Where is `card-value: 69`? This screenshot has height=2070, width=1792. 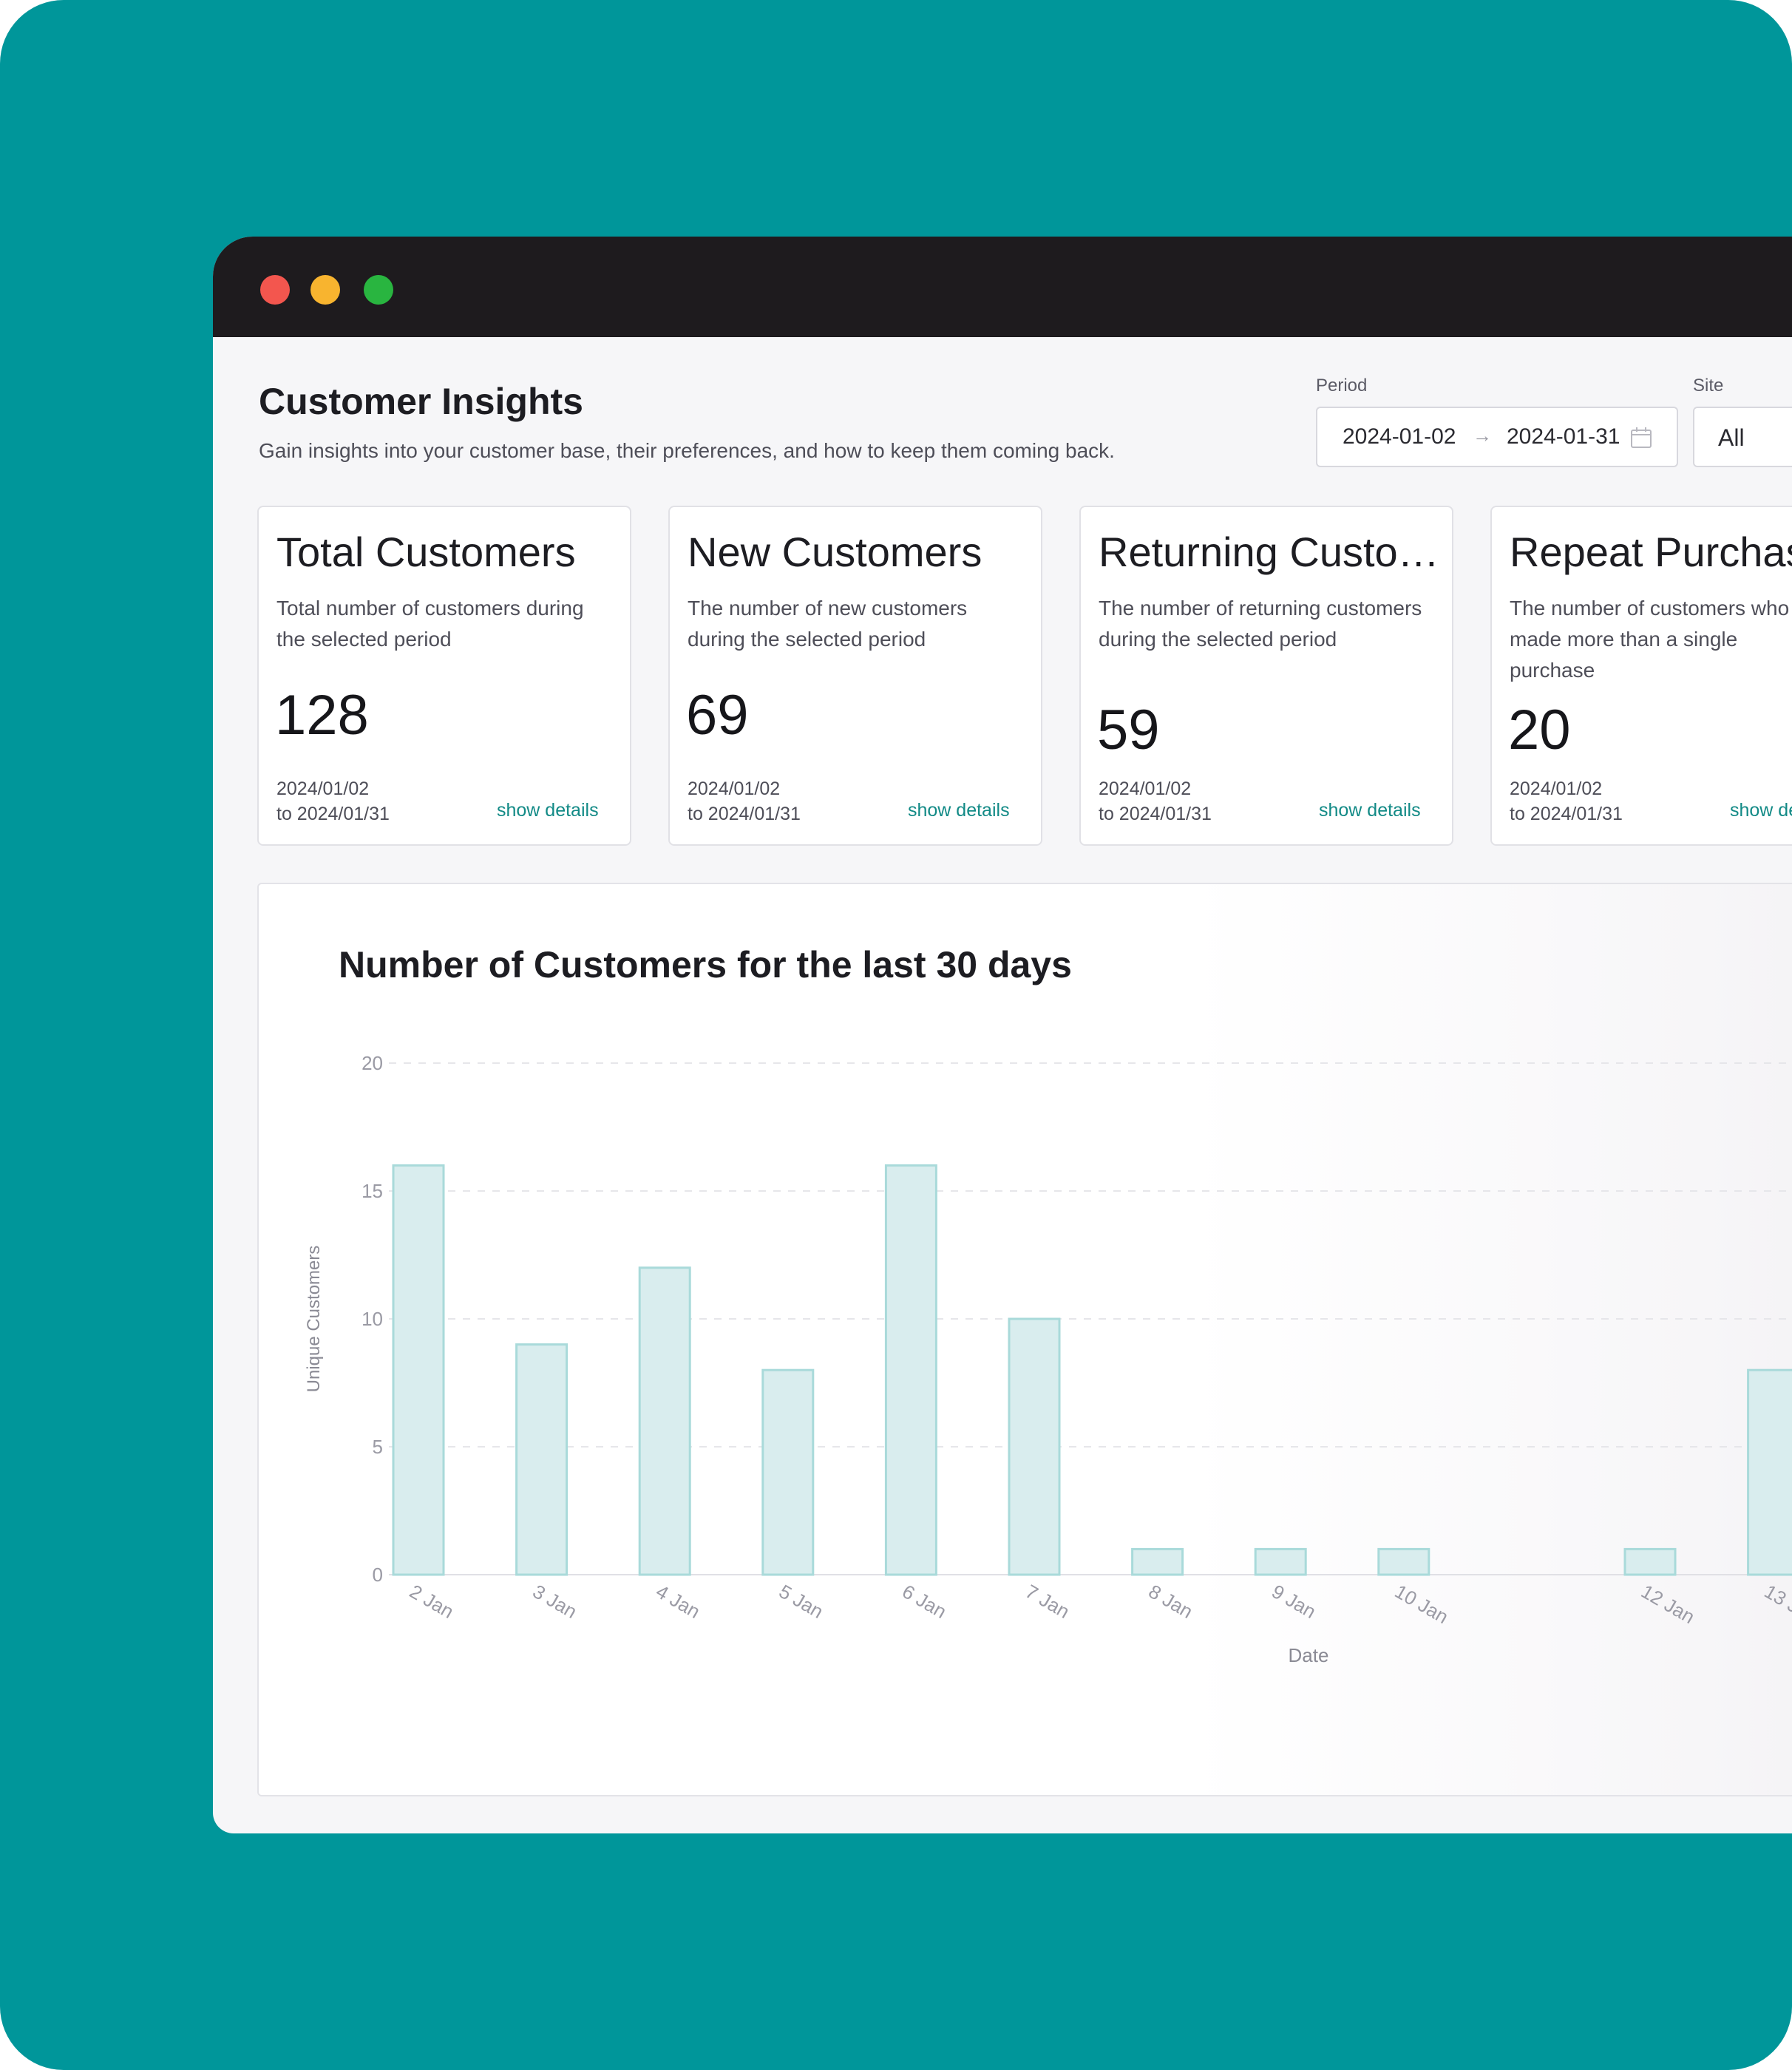
card-value: 69 is located at coordinates (717, 715).